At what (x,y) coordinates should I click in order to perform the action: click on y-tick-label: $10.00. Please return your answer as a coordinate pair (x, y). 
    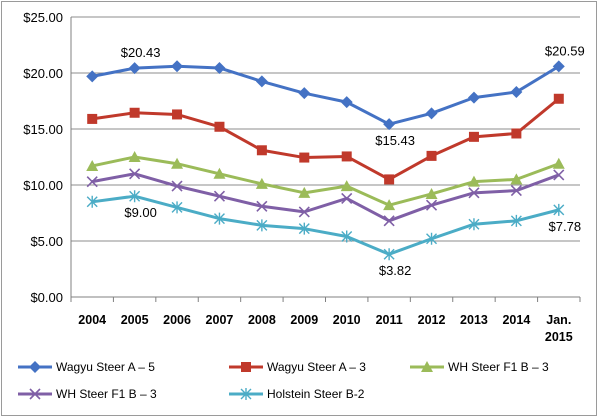
    Looking at the image, I should click on (43, 185).